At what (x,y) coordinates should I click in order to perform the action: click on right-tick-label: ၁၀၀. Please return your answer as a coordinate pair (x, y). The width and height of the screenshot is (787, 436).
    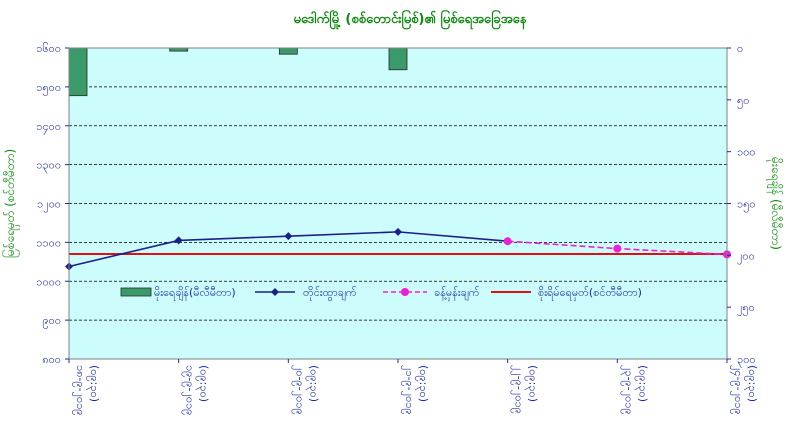
    Looking at the image, I should click on (746, 152).